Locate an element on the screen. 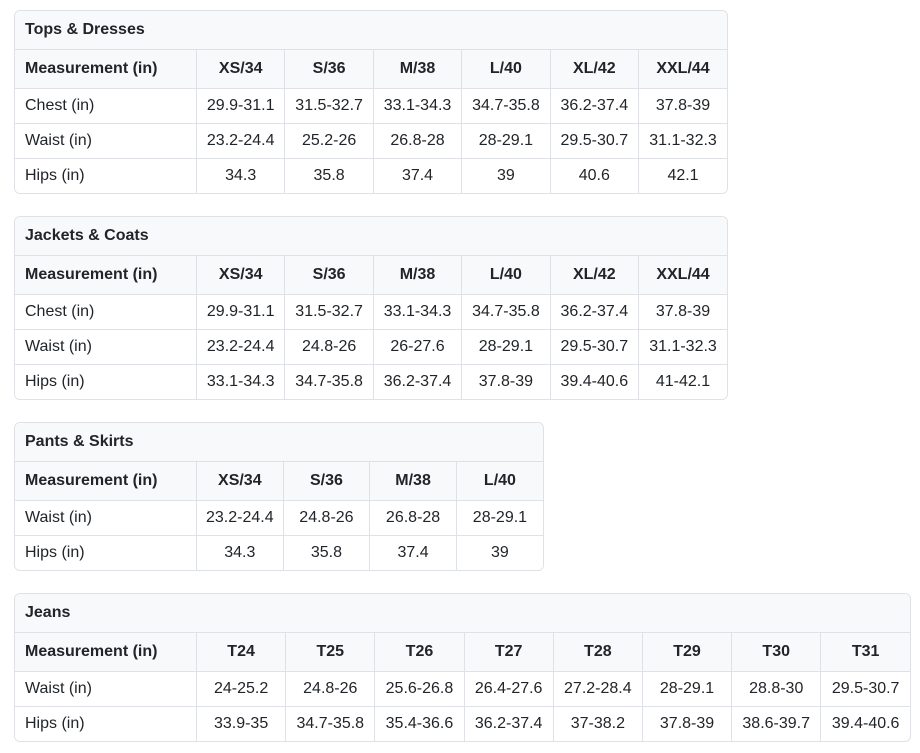 This screenshot has width=920, height=753. table-header: Measurement (in) XS/34 S/36 M/38 L/40 is located at coordinates (279, 481).